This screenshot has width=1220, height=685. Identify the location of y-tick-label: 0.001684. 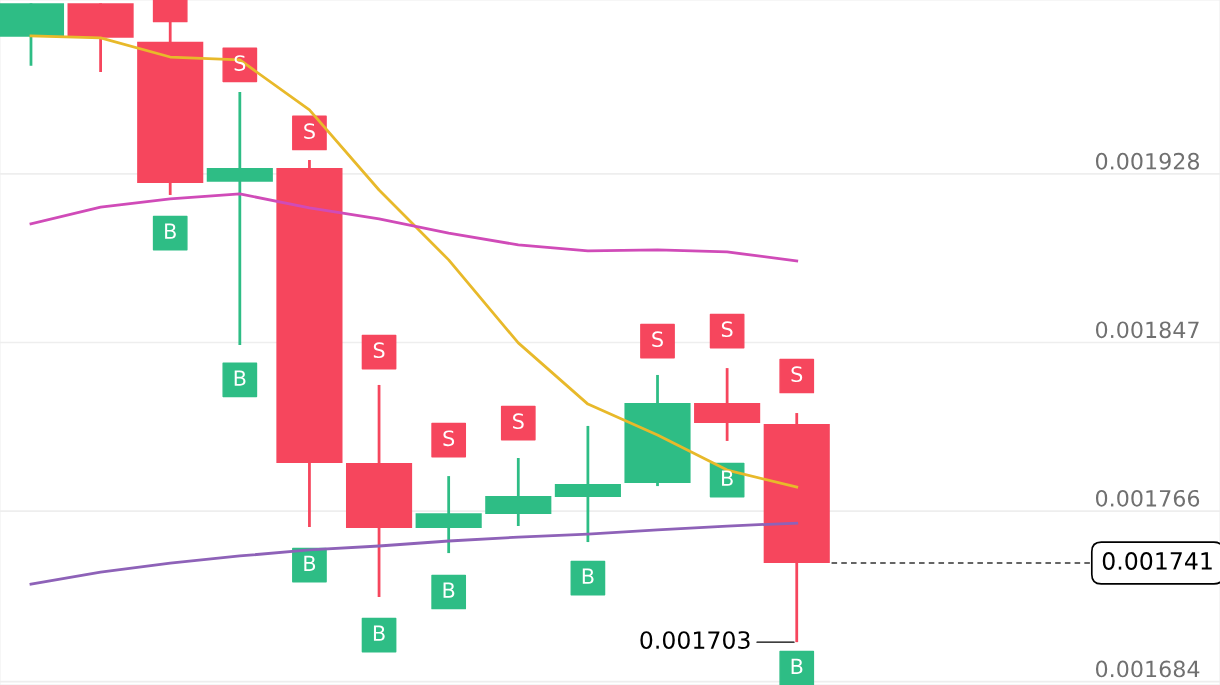
(1147, 669).